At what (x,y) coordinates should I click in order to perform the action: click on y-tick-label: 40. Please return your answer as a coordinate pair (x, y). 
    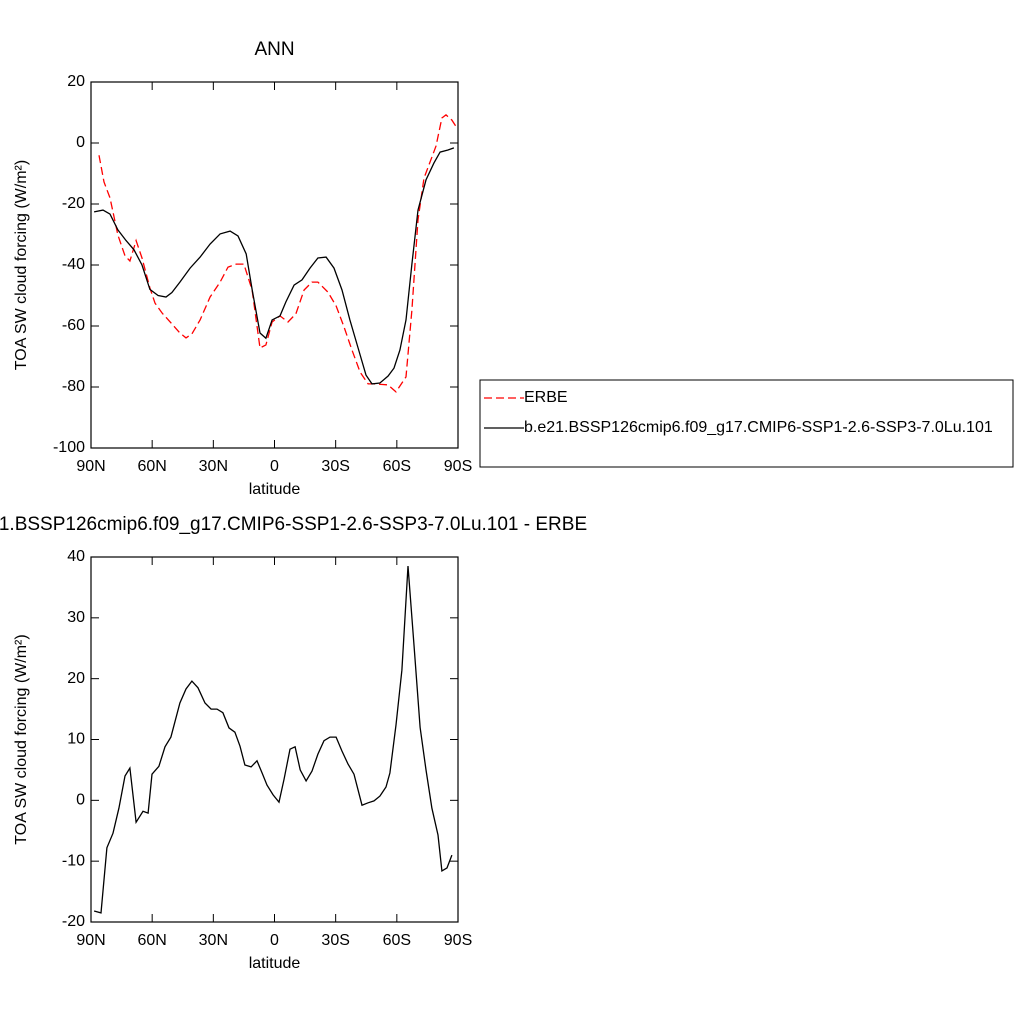
    Looking at the image, I should click on (76, 556).